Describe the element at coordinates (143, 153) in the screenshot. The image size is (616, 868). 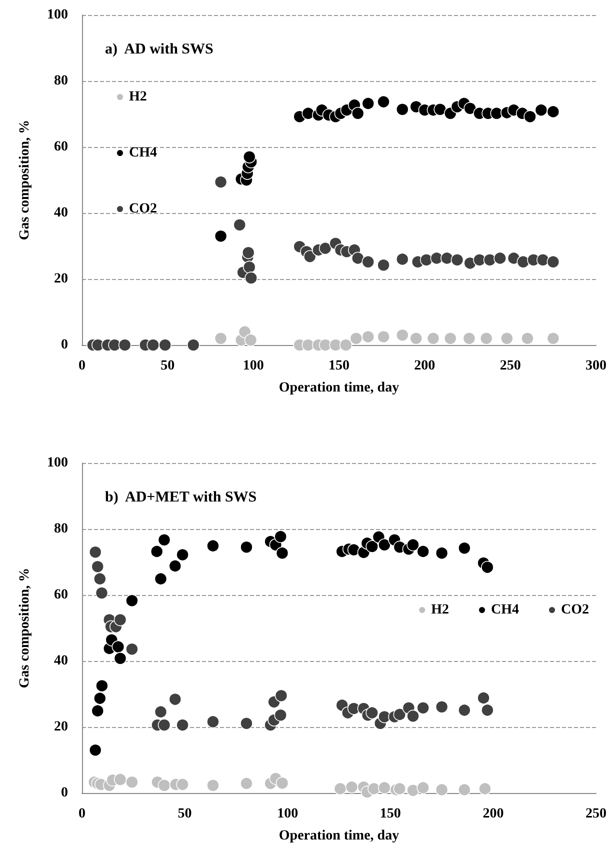
I see `legend-label: CH4` at that location.